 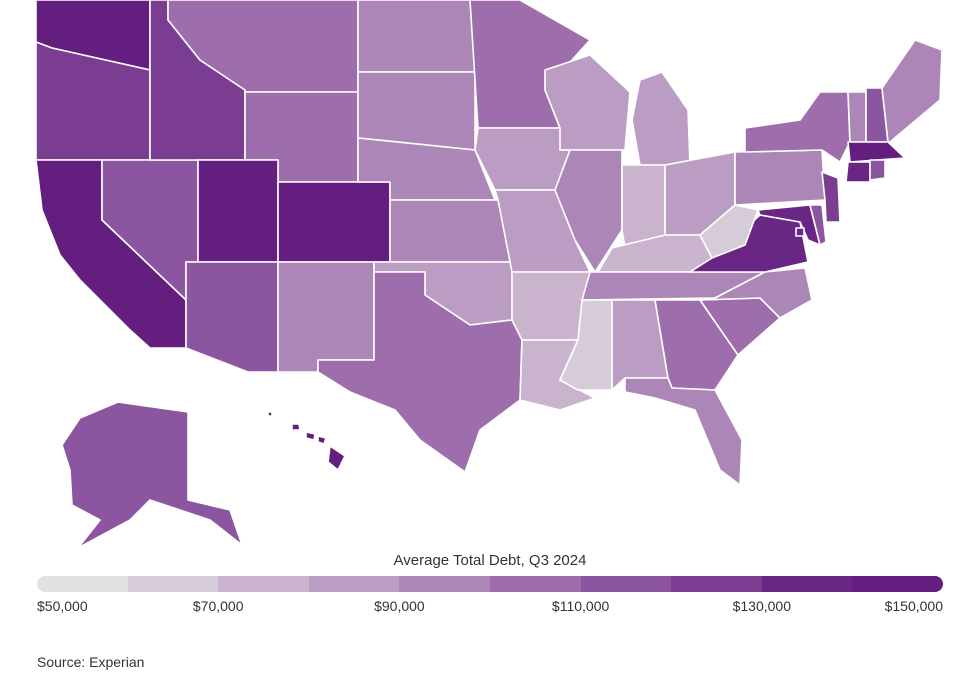 I want to click on state-nm, so click(x=326, y=317).